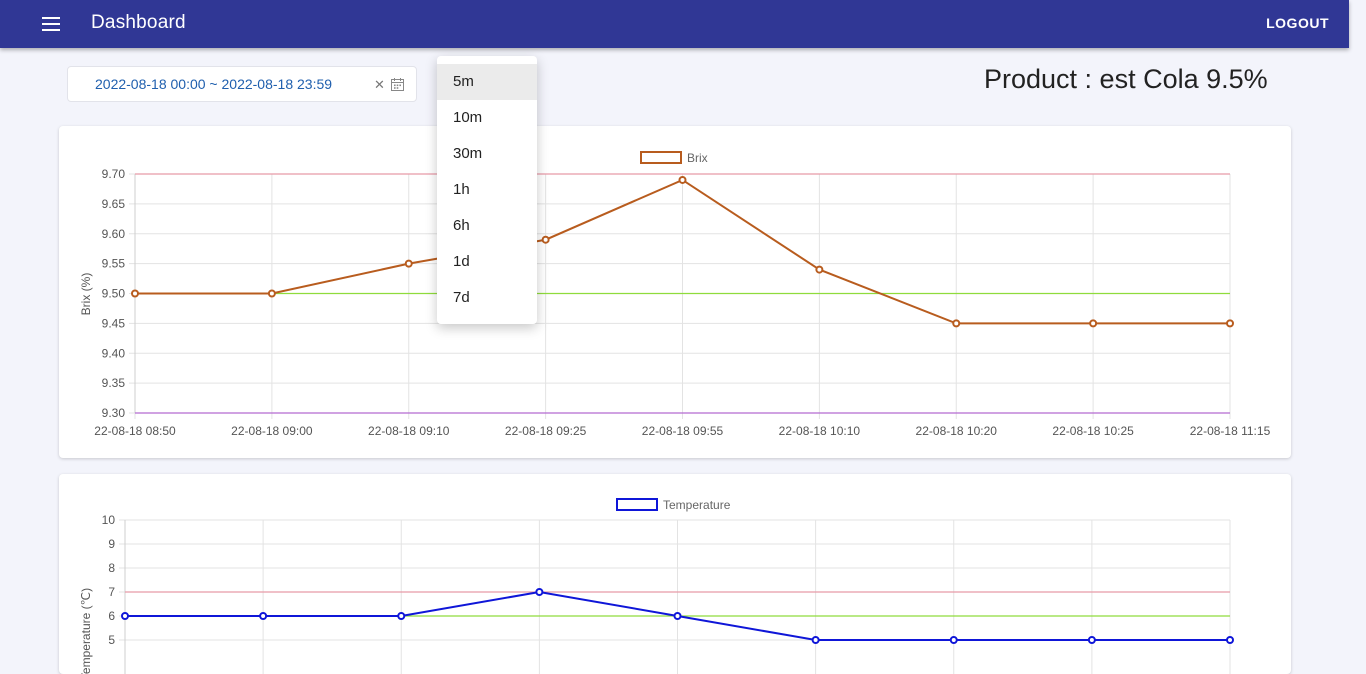 Image resolution: width=1366 pixels, height=674 pixels. What do you see at coordinates (1357, 328) in the screenshot?
I see `page-scrollbar` at bounding box center [1357, 328].